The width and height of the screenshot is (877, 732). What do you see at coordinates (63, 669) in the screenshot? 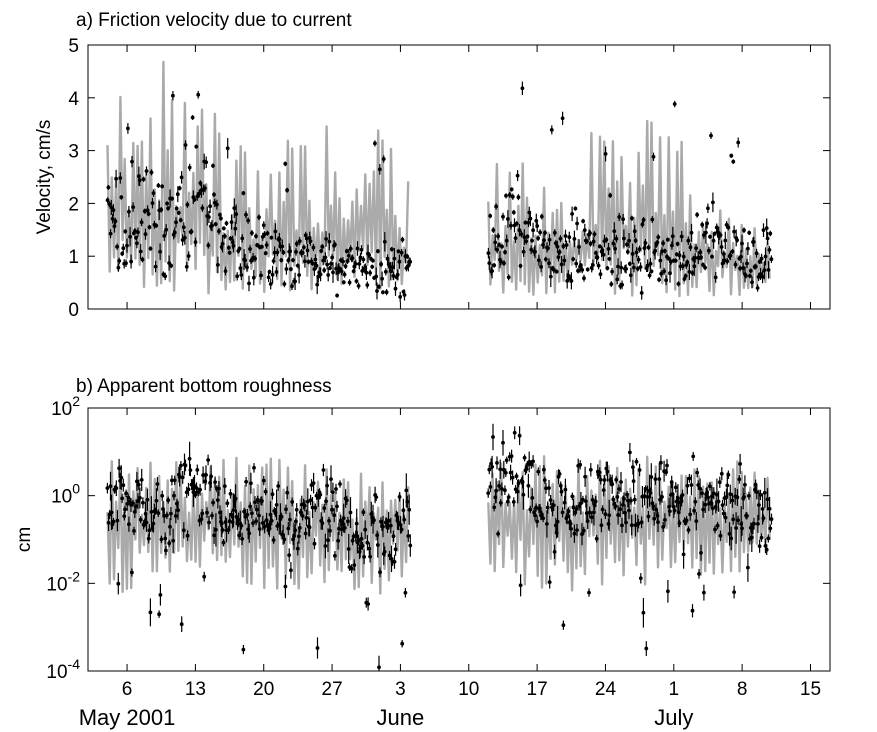
I see `y-tick-label: 10-4` at bounding box center [63, 669].